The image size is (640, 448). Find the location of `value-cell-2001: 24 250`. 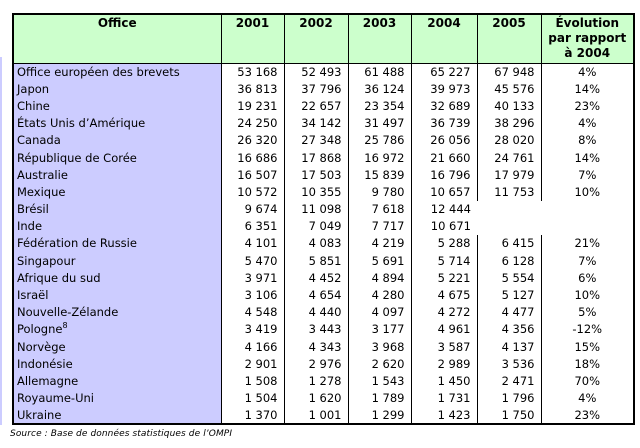

value-cell-2001: 24 250 is located at coordinates (252, 123).